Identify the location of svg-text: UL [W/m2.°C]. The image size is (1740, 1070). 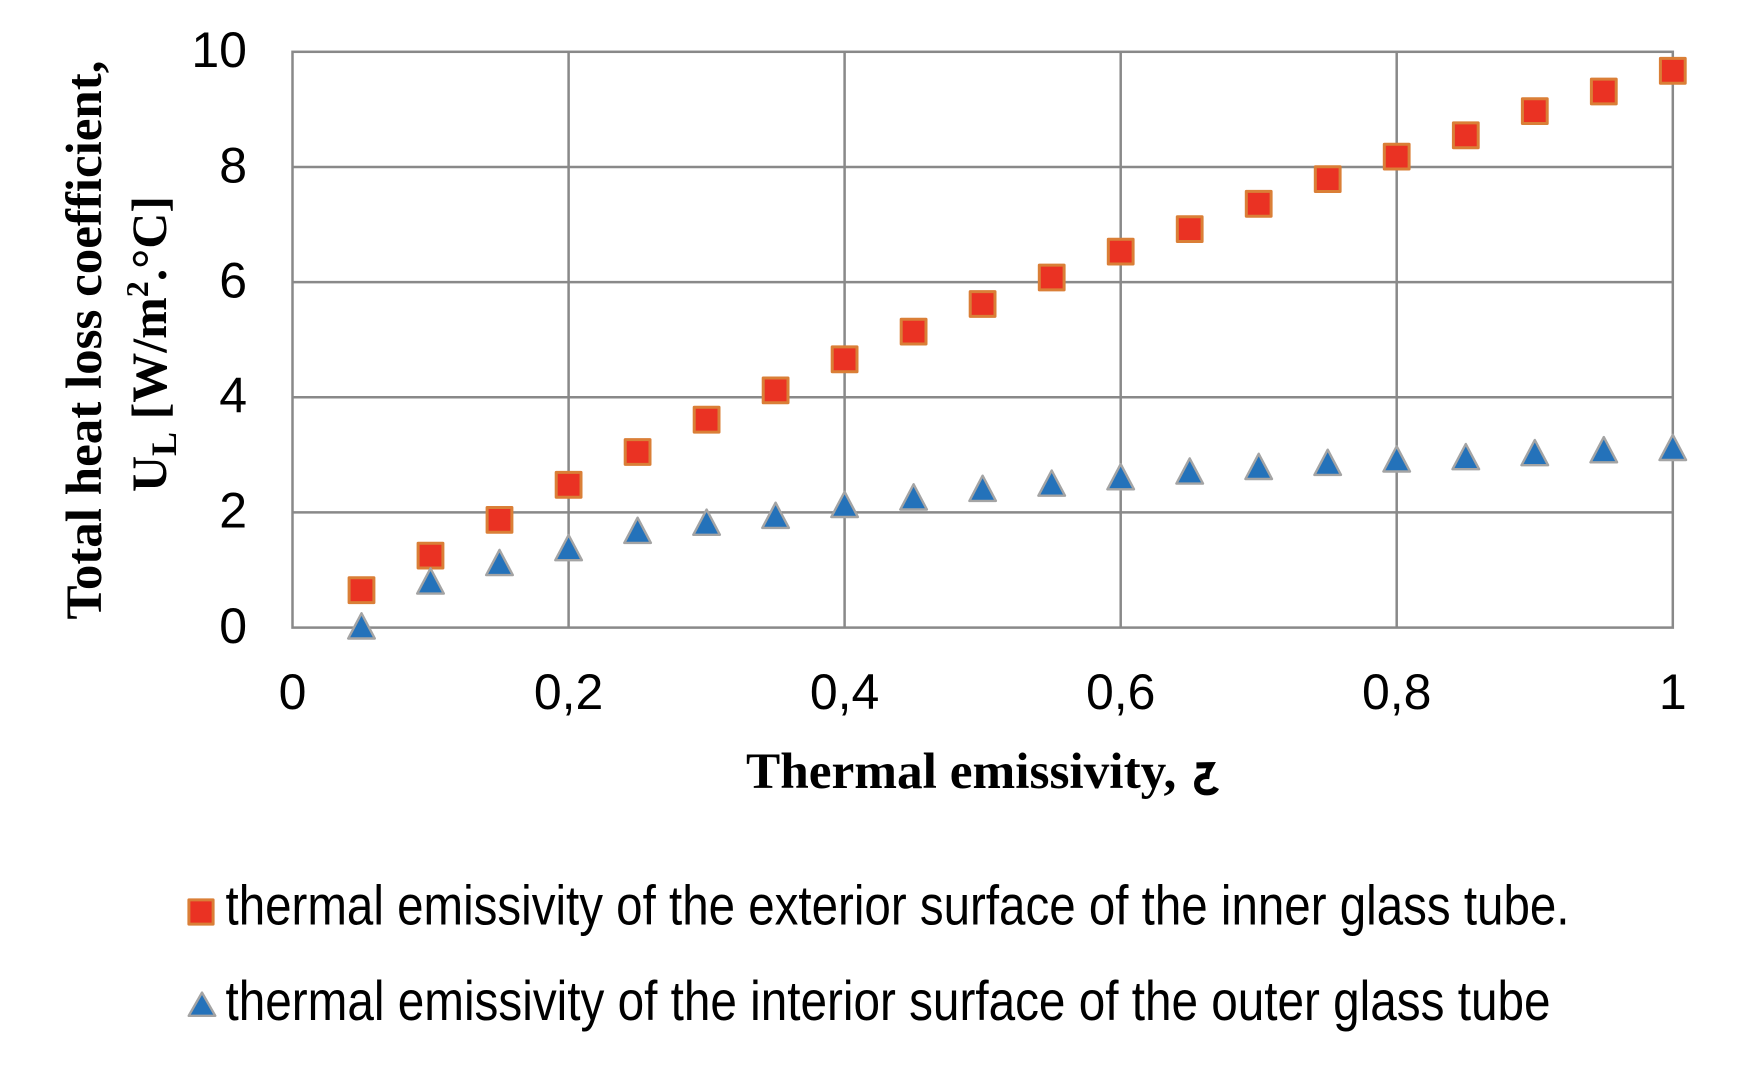
(151, 344).